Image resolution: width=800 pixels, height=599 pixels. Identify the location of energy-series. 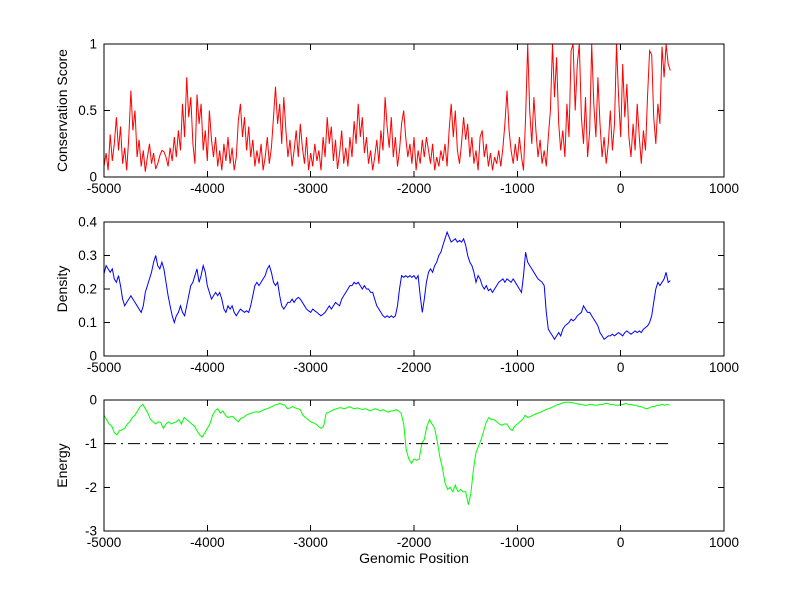
(386, 453).